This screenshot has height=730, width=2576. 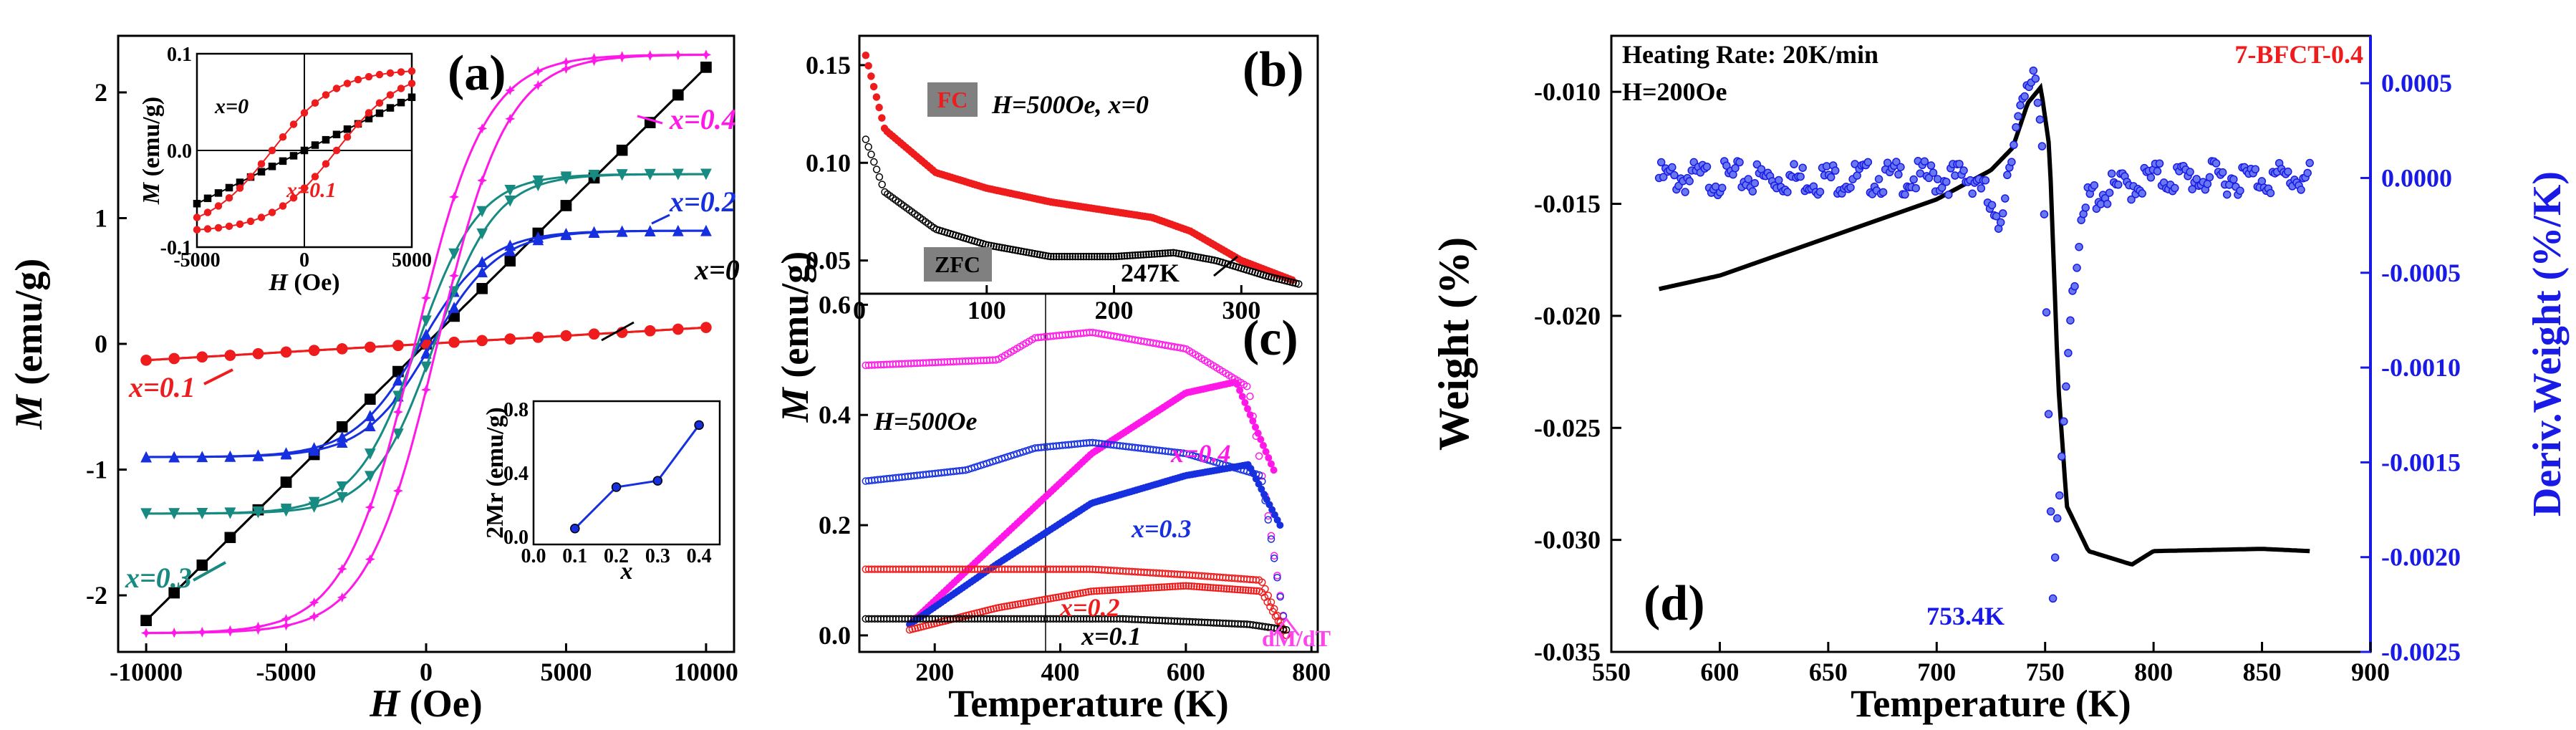 What do you see at coordinates (2421, 368) in the screenshot?
I see `d-ytick-label-right: -0.0010` at bounding box center [2421, 368].